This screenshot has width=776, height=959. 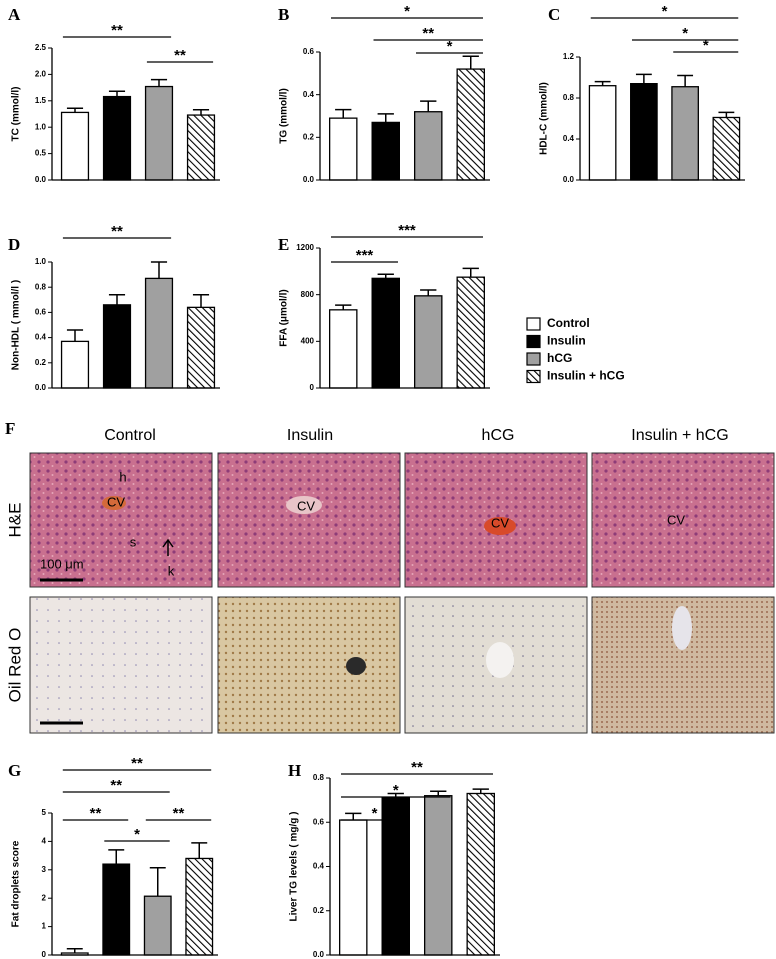 What do you see at coordinates (171, 570) in the screenshot?
I see `annotation: k` at bounding box center [171, 570].